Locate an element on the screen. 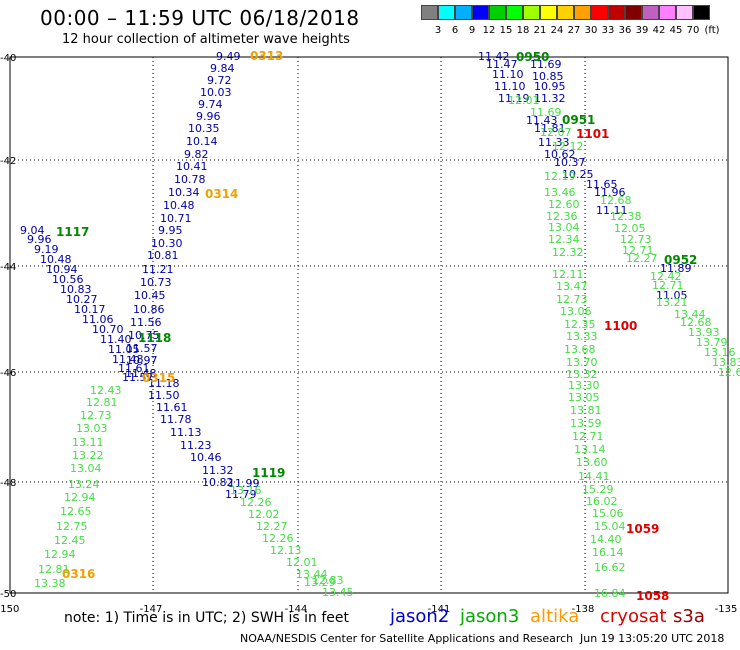  swh-value: 9.04 is located at coordinates (32, 230).